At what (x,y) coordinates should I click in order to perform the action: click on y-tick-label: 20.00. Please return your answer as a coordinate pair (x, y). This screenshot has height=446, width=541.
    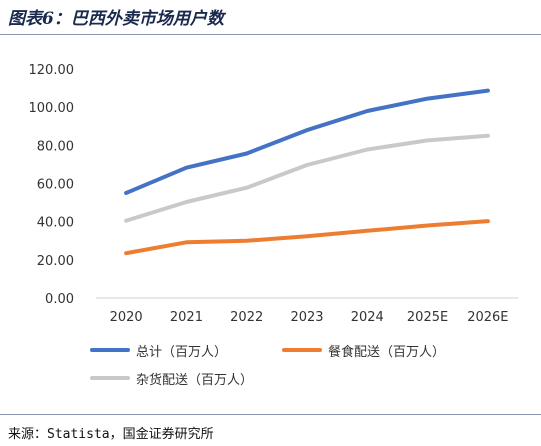
    Looking at the image, I should click on (55, 261).